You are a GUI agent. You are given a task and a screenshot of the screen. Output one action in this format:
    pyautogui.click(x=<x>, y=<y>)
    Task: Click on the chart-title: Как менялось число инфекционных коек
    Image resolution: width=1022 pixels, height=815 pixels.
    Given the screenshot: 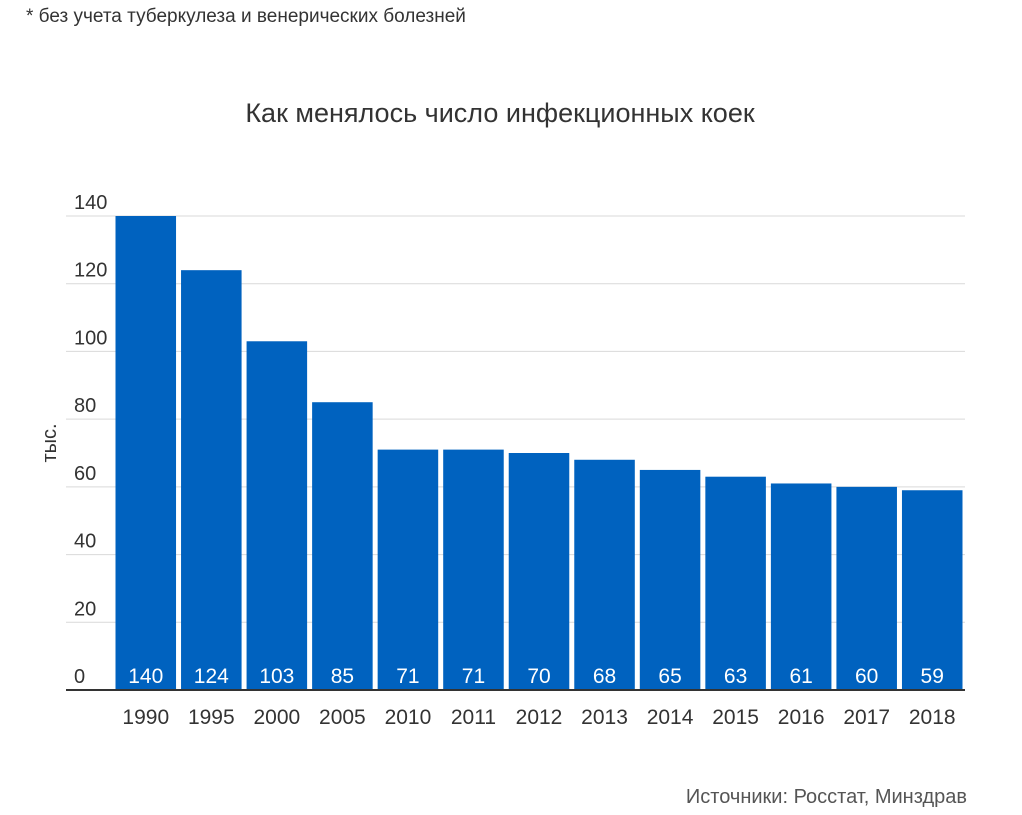 What is the action you would take?
    pyautogui.click(x=500, y=113)
    